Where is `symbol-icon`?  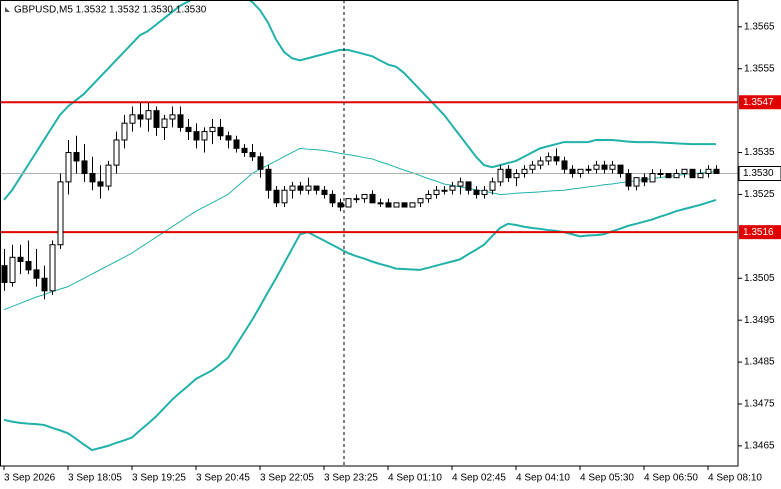
symbol-icon is located at coordinates (7, 9).